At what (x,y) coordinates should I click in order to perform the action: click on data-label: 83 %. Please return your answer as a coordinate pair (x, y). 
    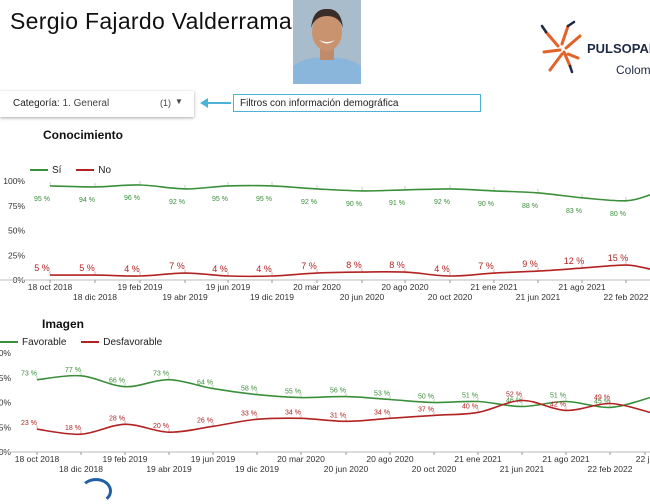
    Looking at the image, I should click on (574, 211).